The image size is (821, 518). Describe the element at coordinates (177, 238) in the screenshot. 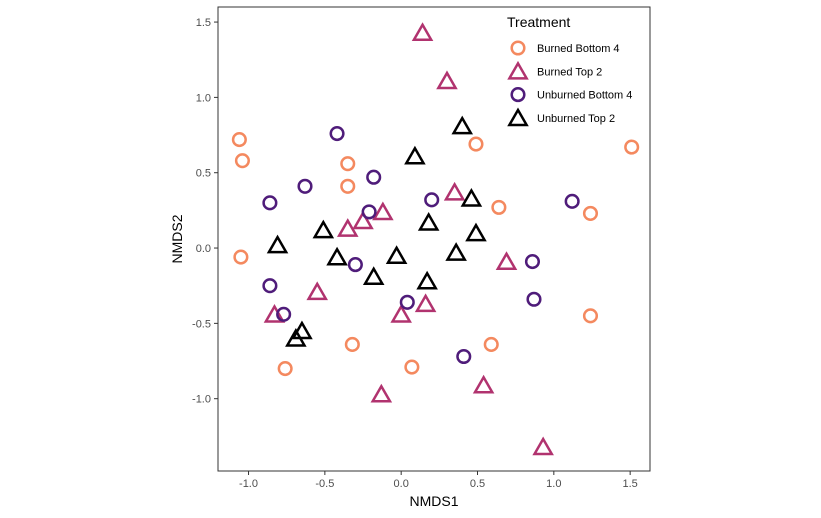

I see `y-axis-title: NMDS2` at that location.